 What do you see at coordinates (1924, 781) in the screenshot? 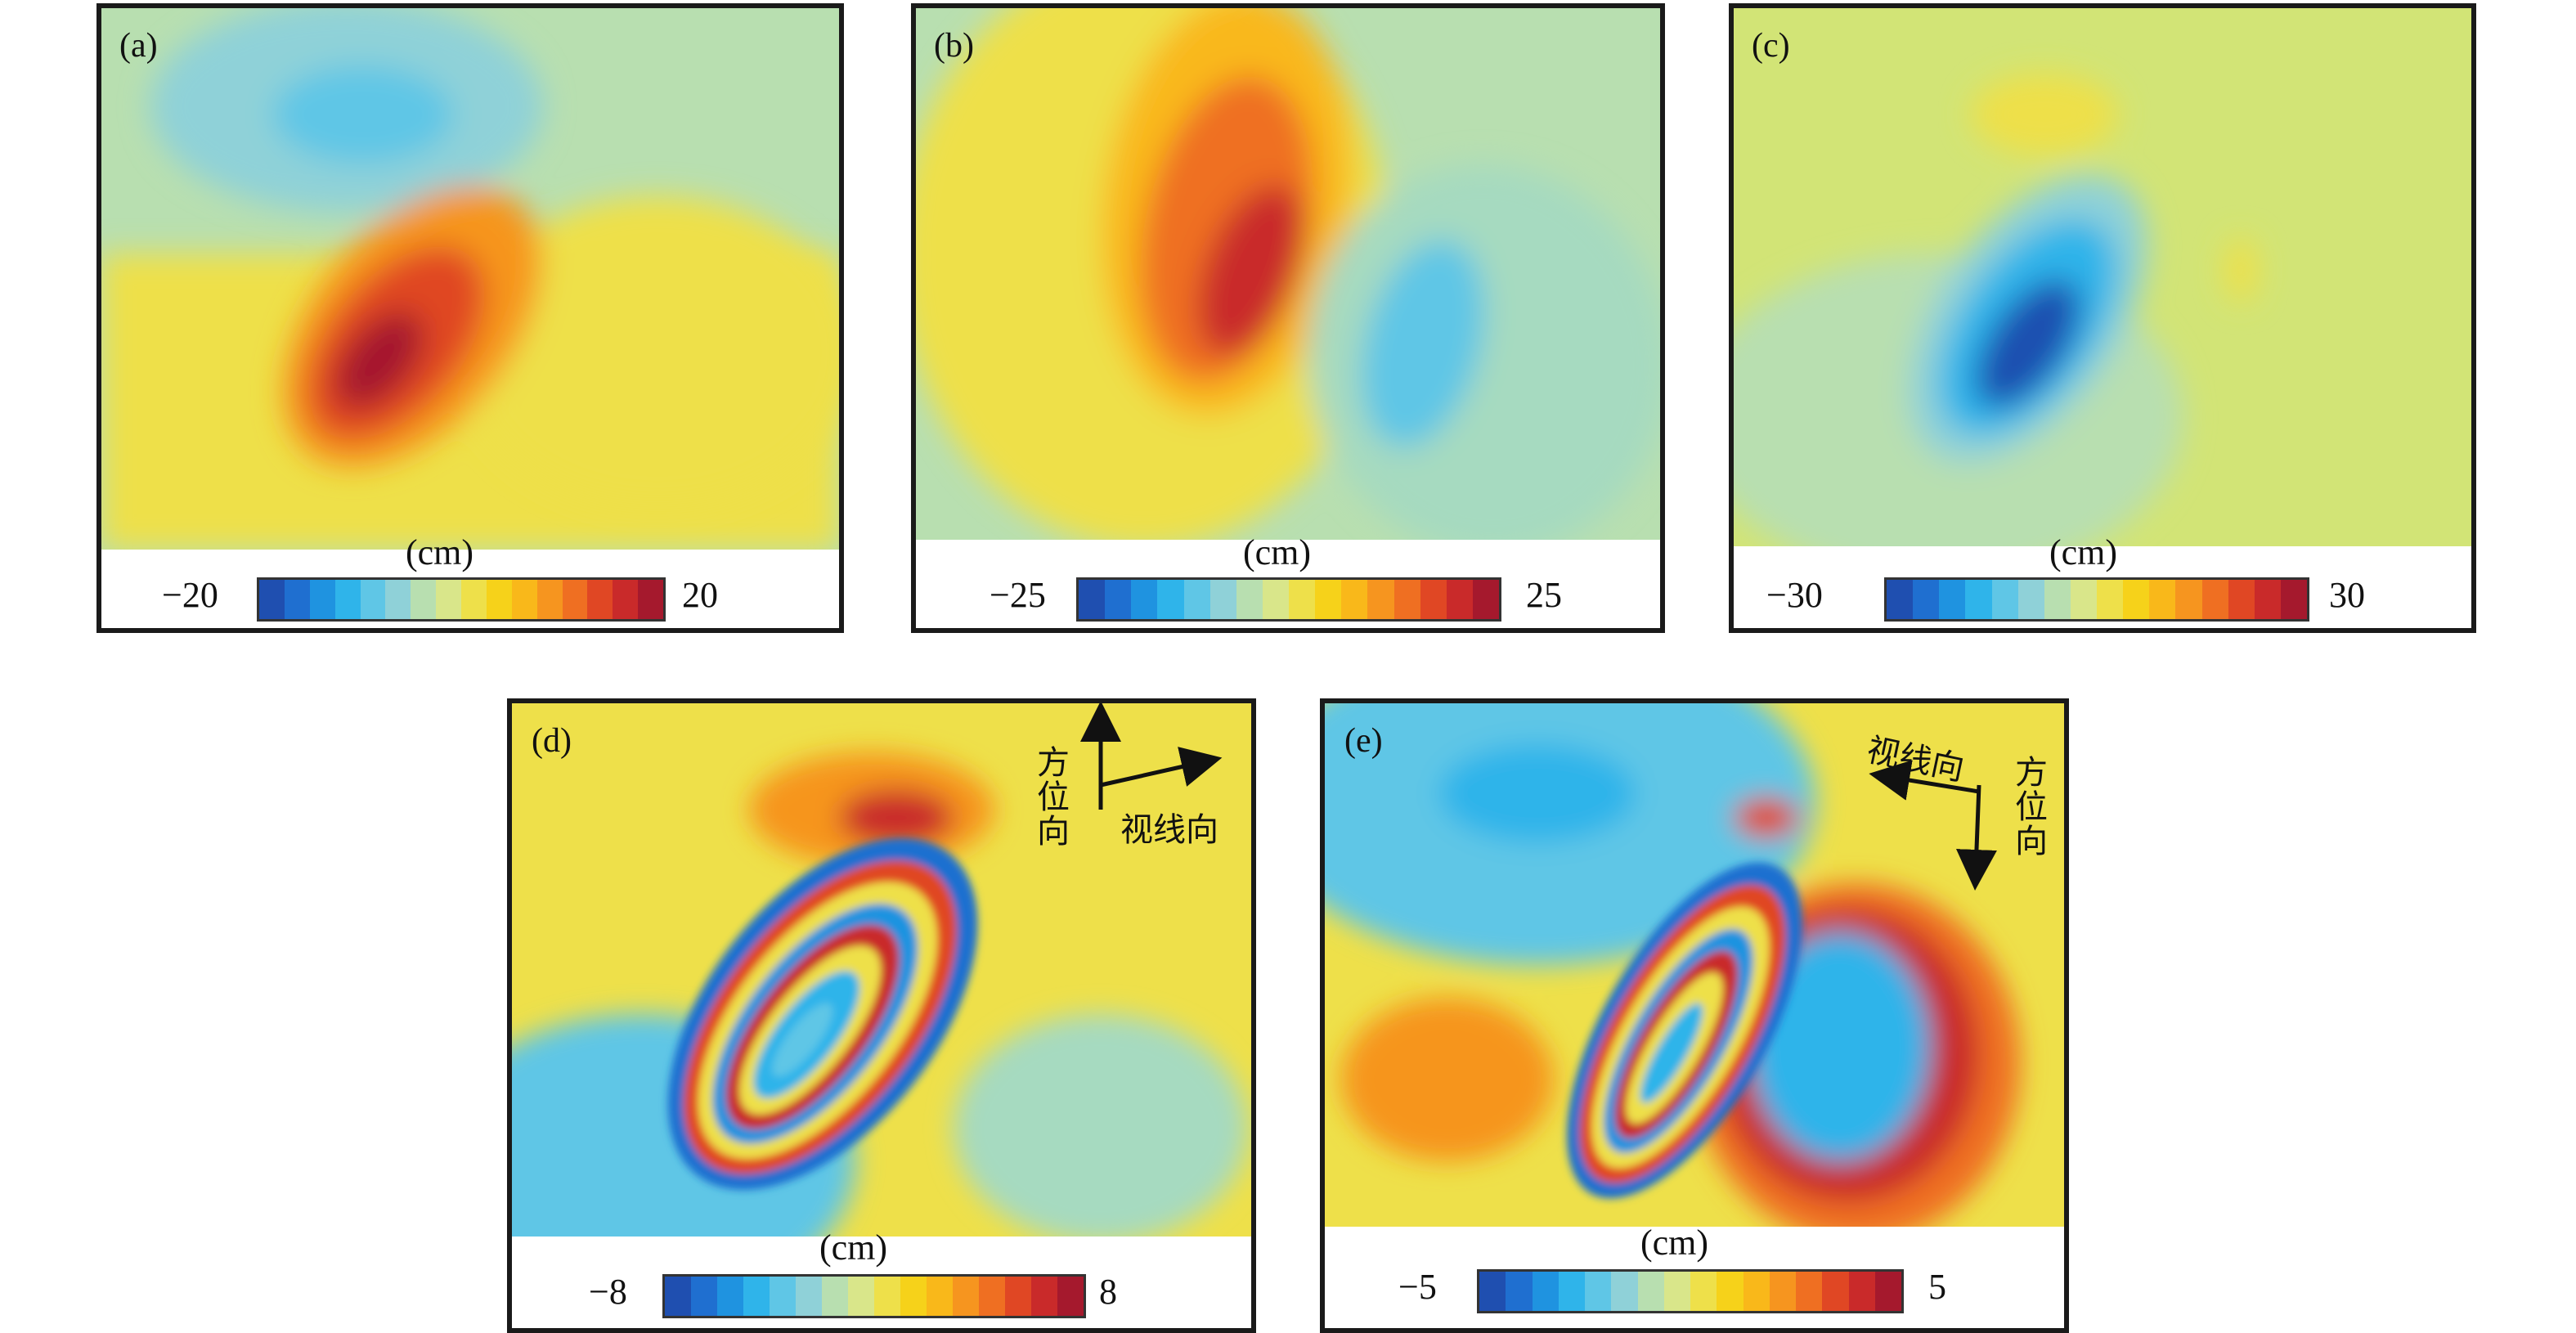
I see `los-arrow` at bounding box center [1924, 781].